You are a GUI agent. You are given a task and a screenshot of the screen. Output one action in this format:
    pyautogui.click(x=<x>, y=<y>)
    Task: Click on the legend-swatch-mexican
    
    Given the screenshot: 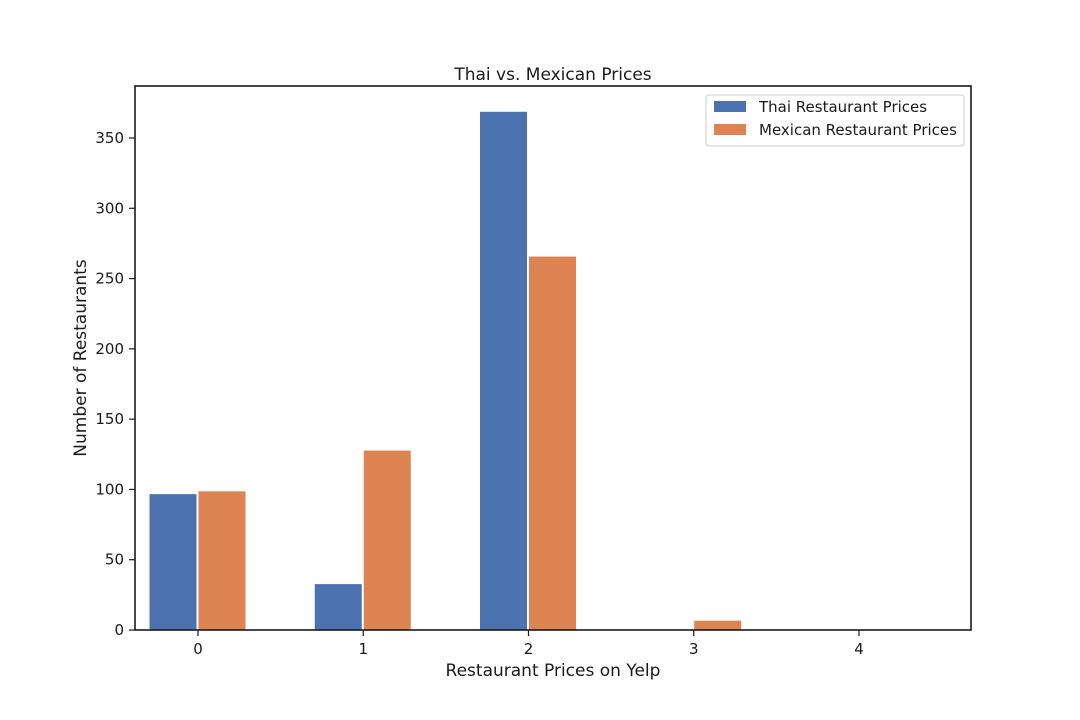 What is the action you would take?
    pyautogui.click(x=730, y=129)
    